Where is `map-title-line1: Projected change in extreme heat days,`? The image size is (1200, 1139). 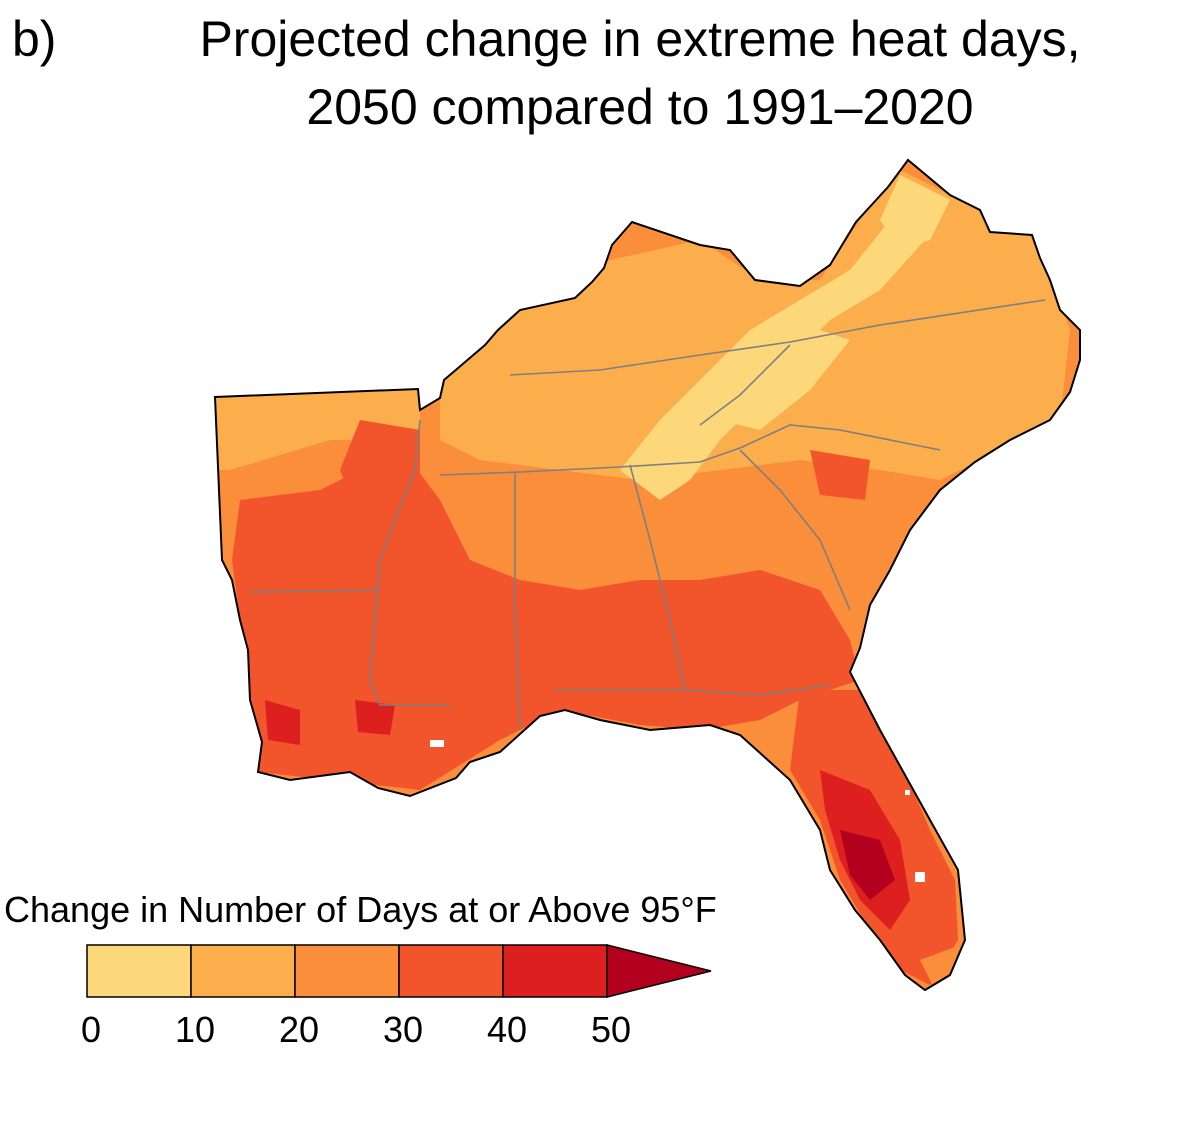 map-title-line1: Projected change in extreme heat days, is located at coordinates (640, 39).